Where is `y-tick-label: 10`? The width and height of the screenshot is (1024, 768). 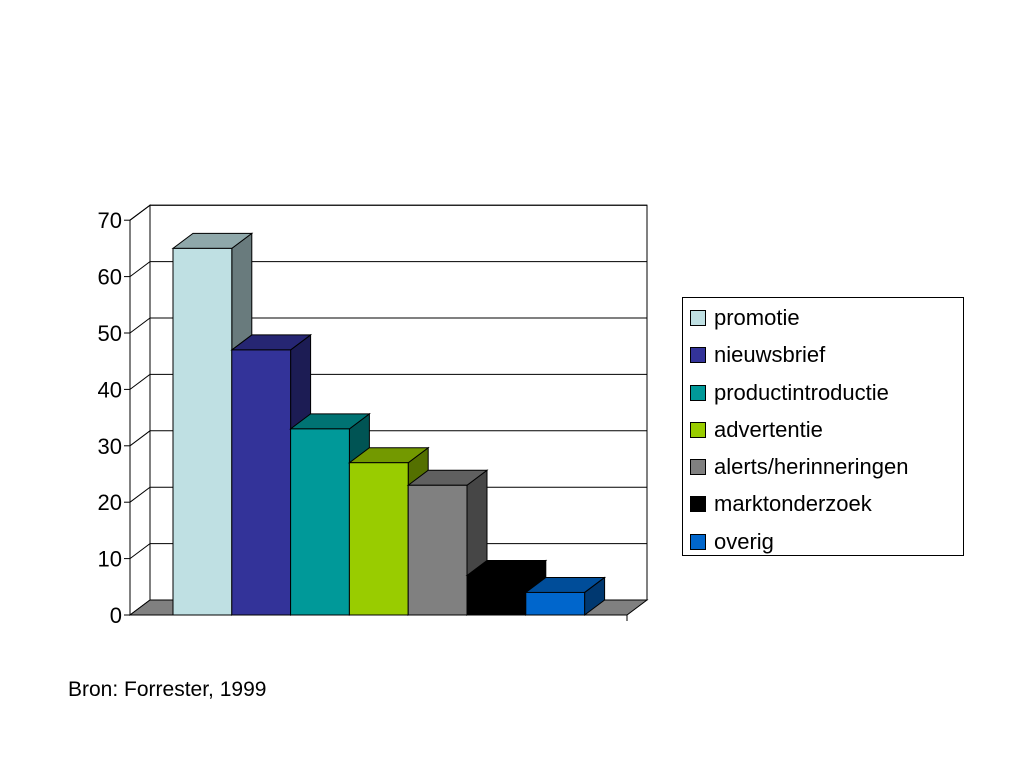
y-tick-label: 10 is located at coordinates (110, 559).